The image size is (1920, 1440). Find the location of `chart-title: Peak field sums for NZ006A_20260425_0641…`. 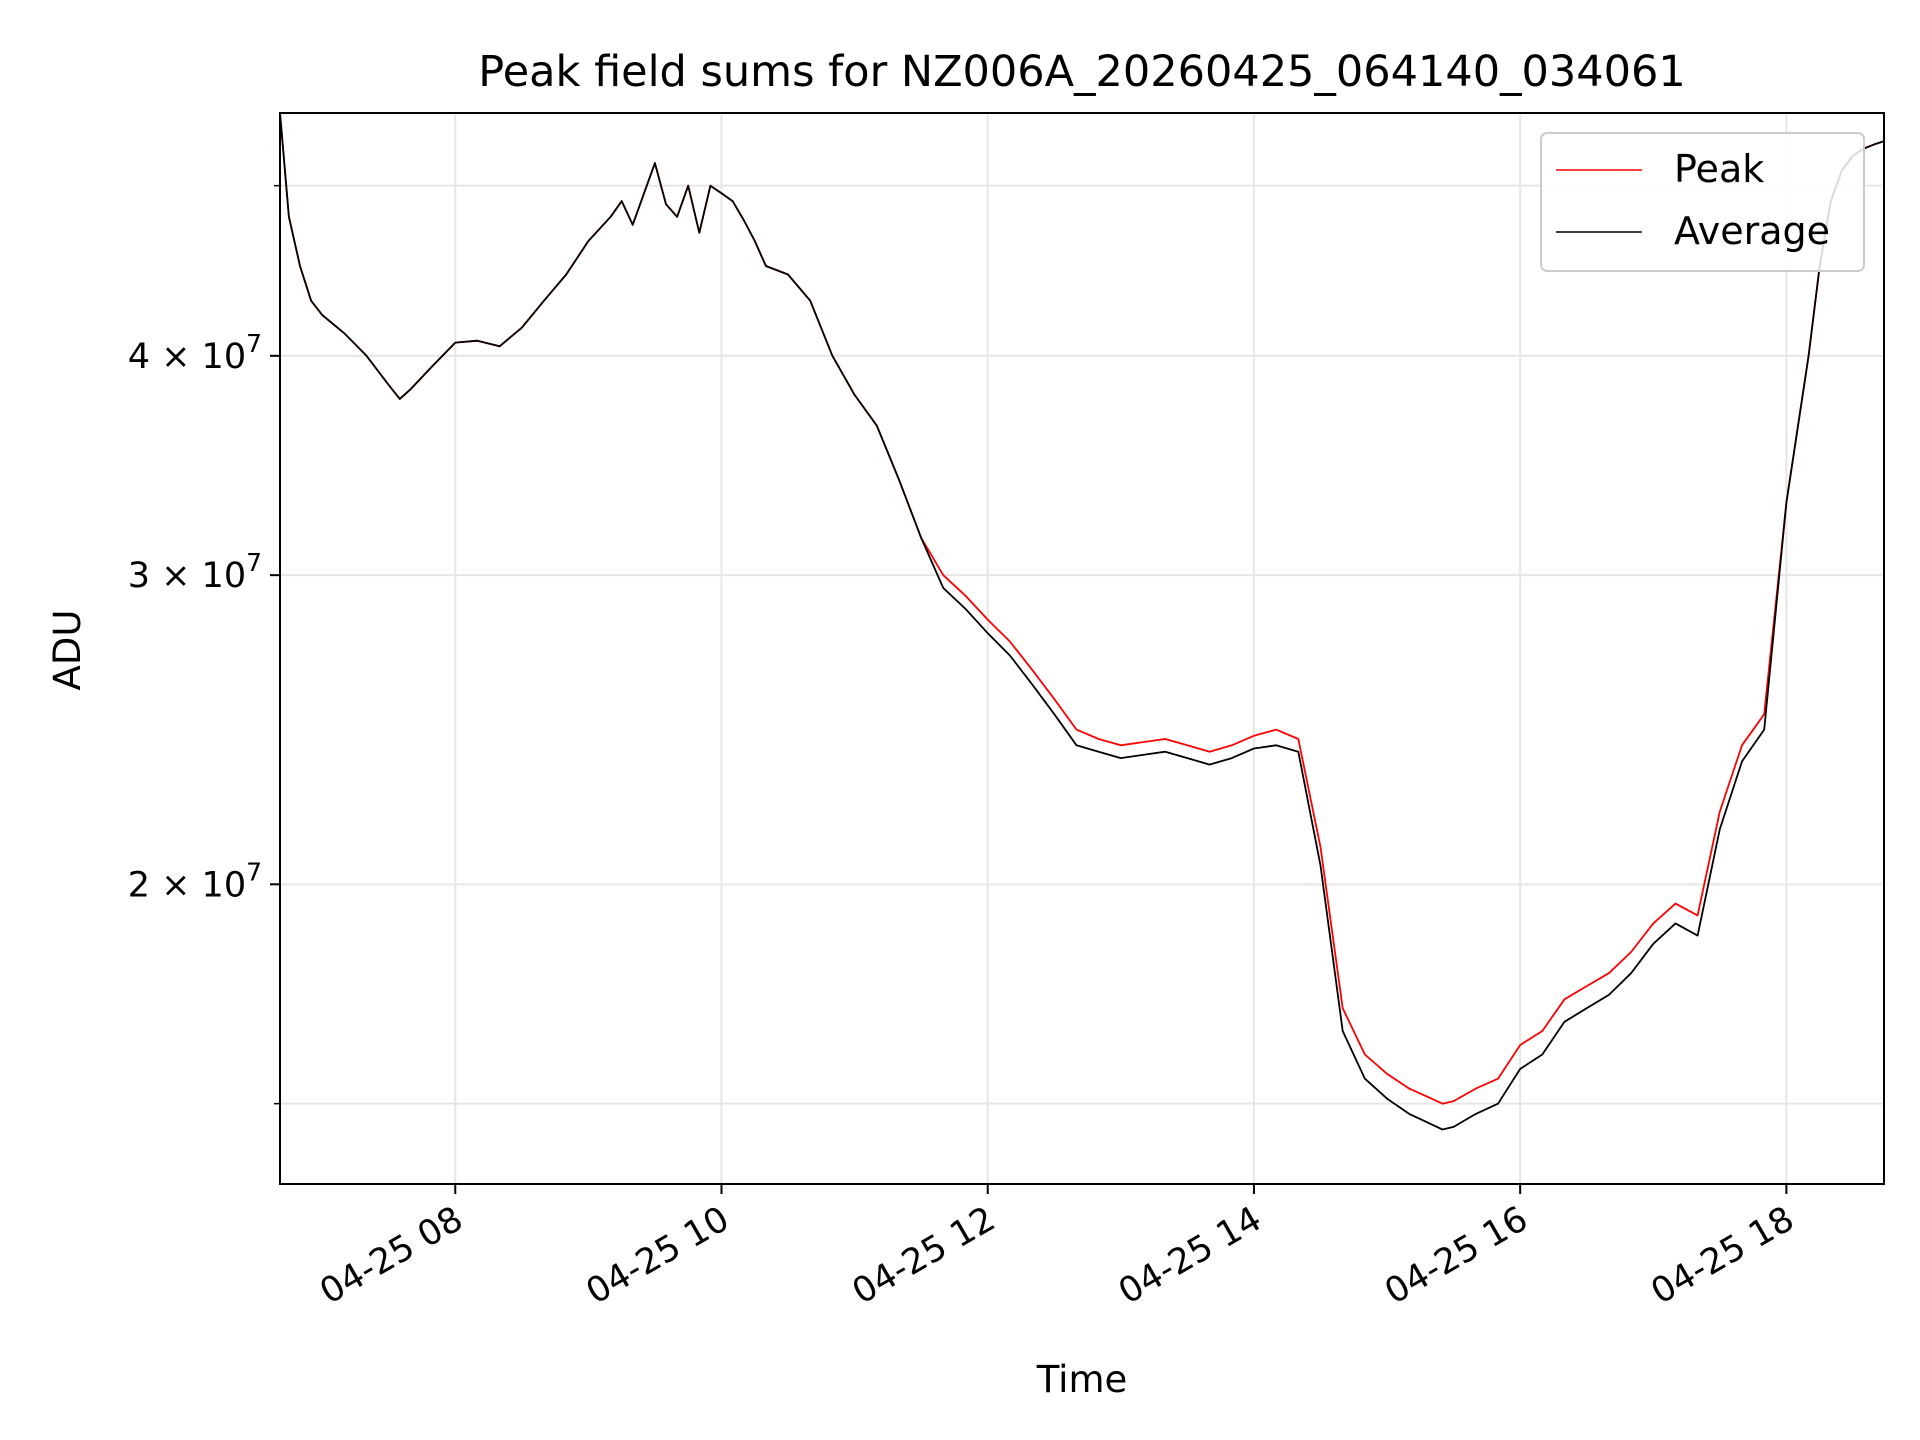

chart-title: Peak field sums for NZ006A_20260425_0641… is located at coordinates (1081, 72).